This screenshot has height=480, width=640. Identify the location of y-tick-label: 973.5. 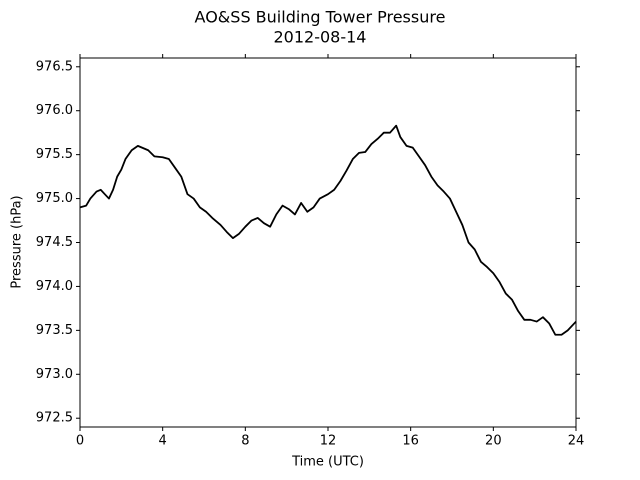
(54, 330).